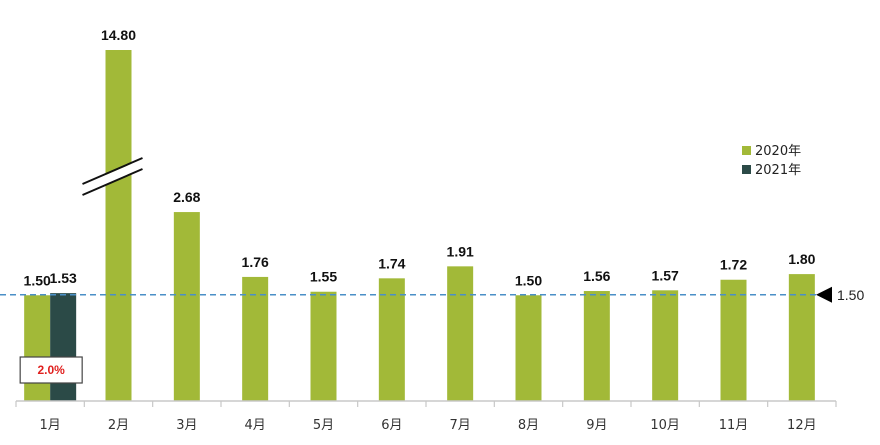 The width and height of the screenshot is (880, 445). Describe the element at coordinates (255, 262) in the screenshot. I see `value-label-2020-4: 1.76` at that location.